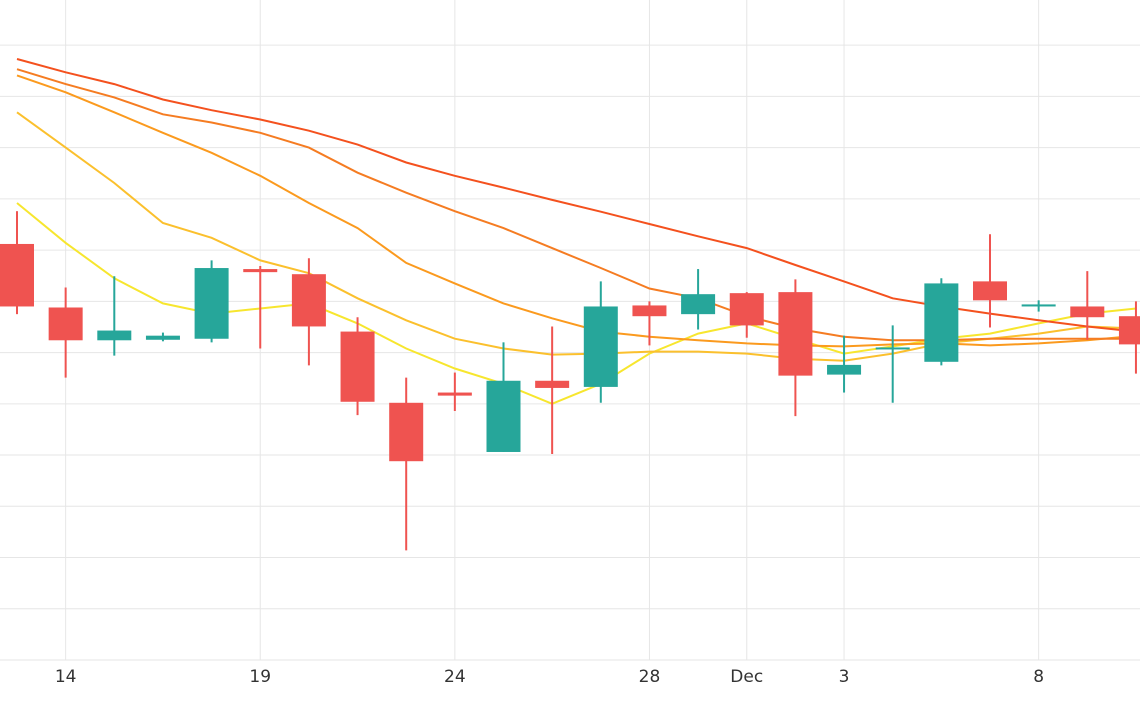  I want to click on x-tick-label: 24, so click(455, 677).